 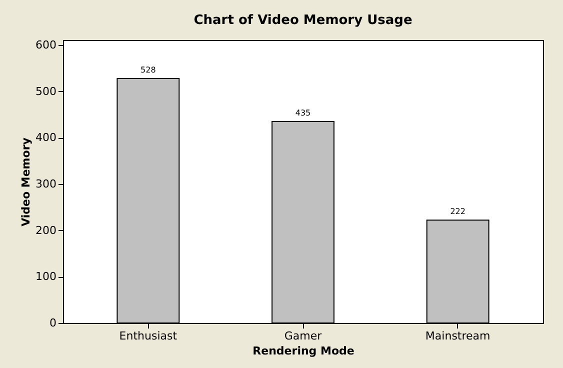 I want to click on y-tick-label: 600, so click(x=46, y=45).